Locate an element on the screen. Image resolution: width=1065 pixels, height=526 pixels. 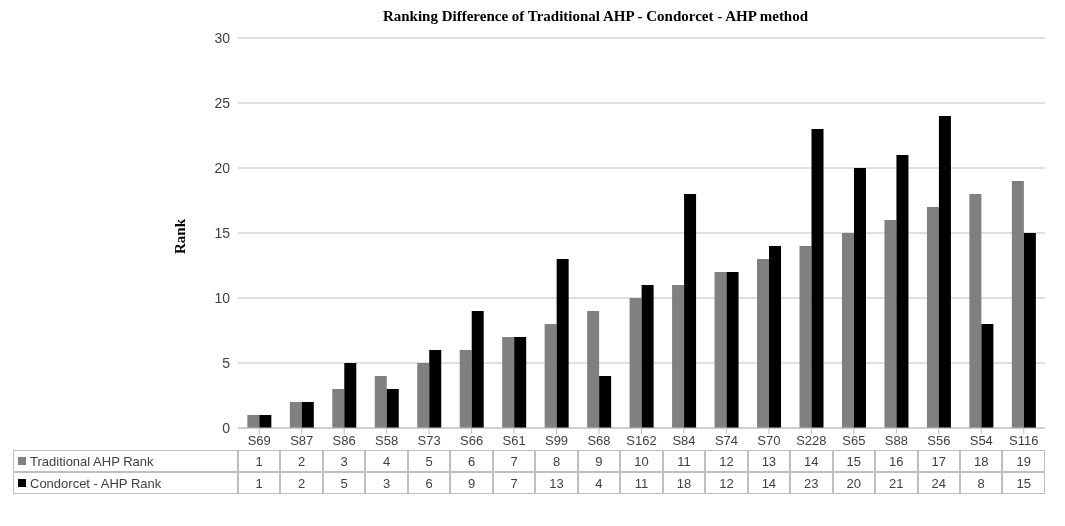
data-label: 16 is located at coordinates (896, 461).